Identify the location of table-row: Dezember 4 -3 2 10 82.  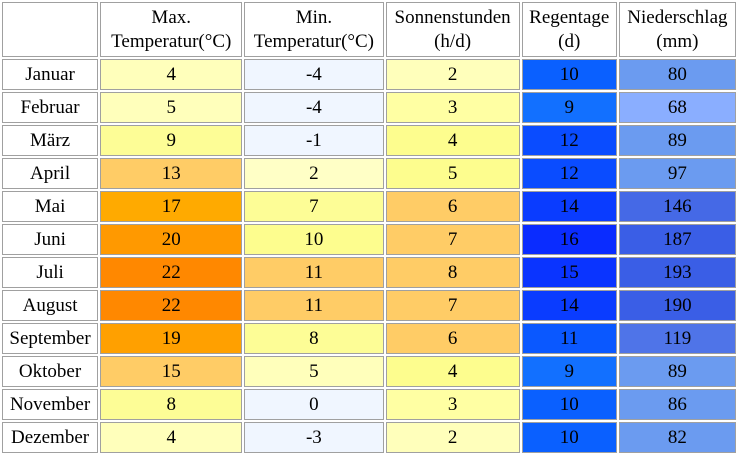
(369, 437).